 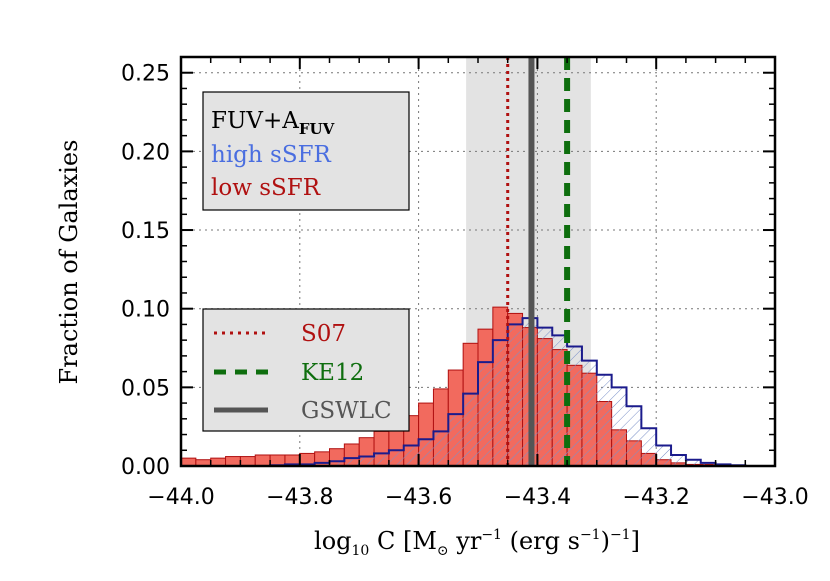 What do you see at coordinates (418, 497) in the screenshot?
I see `x-tick-label: −43.6` at bounding box center [418, 497].